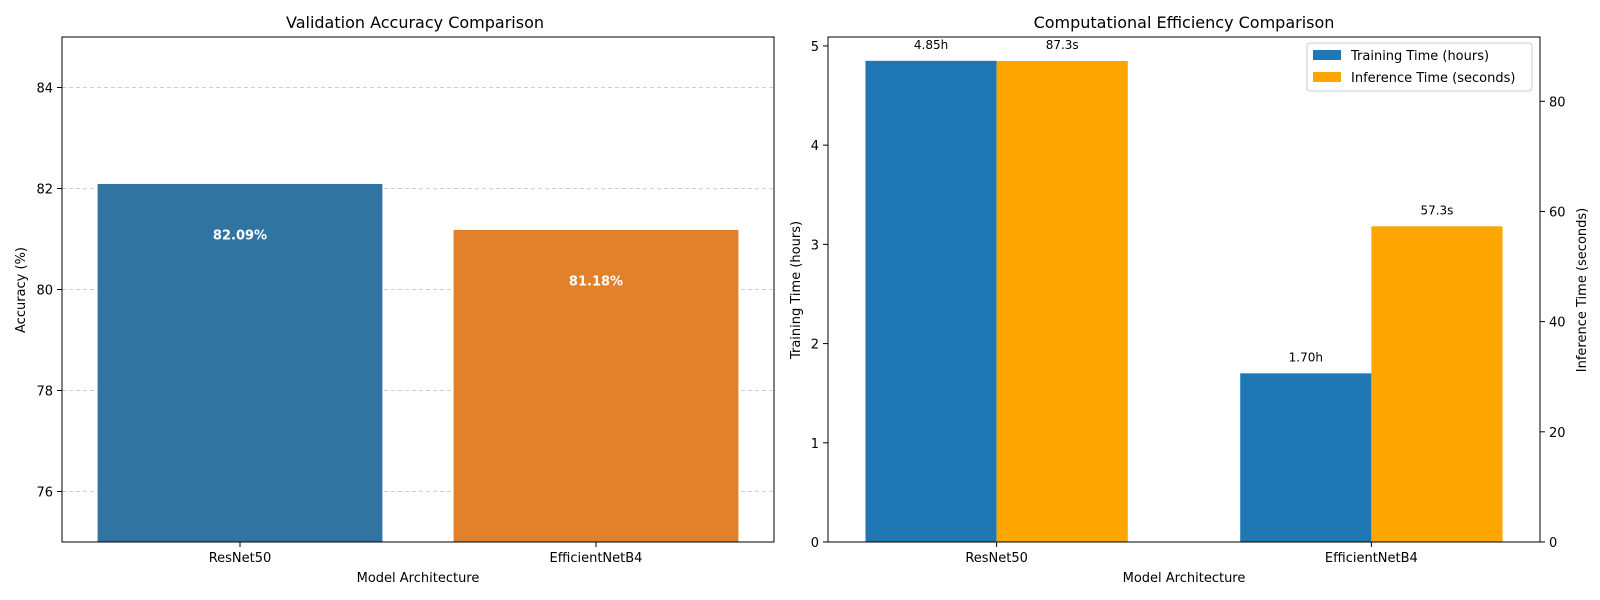  What do you see at coordinates (1557, 323) in the screenshot?
I see `efficiency-right-y-tick-label: 40` at bounding box center [1557, 323].